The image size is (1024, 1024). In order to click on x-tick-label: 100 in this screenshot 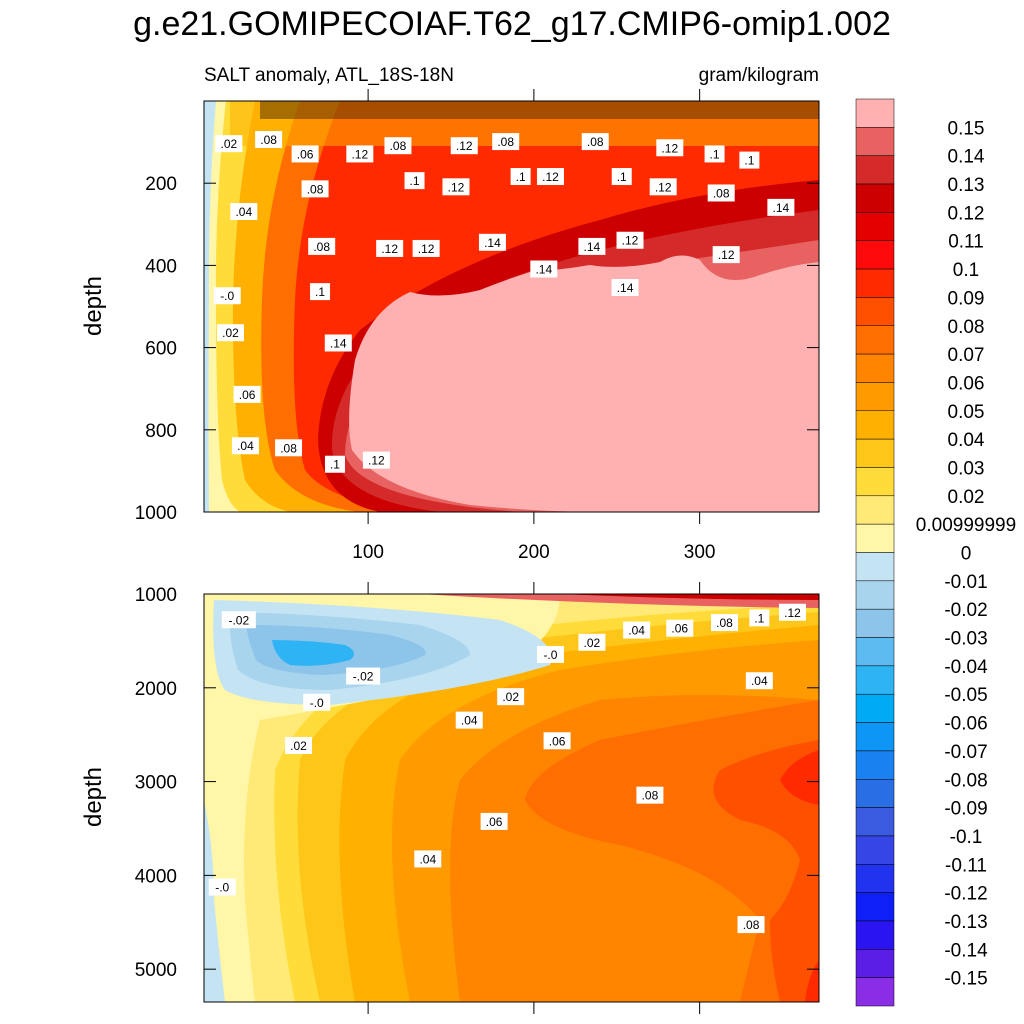, I will do `click(368, 552)`.